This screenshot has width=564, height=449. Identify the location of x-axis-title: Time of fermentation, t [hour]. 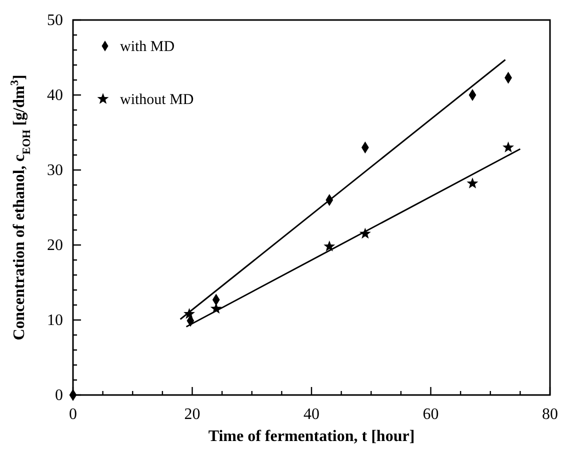
(311, 436).